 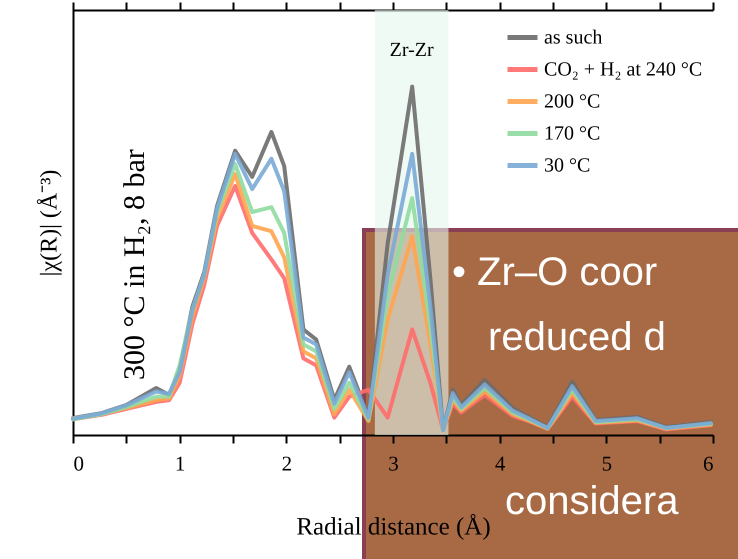 What do you see at coordinates (49, 223) in the screenshot?
I see `y-axis-title: |χ(R)| (Å⁻³)` at bounding box center [49, 223].